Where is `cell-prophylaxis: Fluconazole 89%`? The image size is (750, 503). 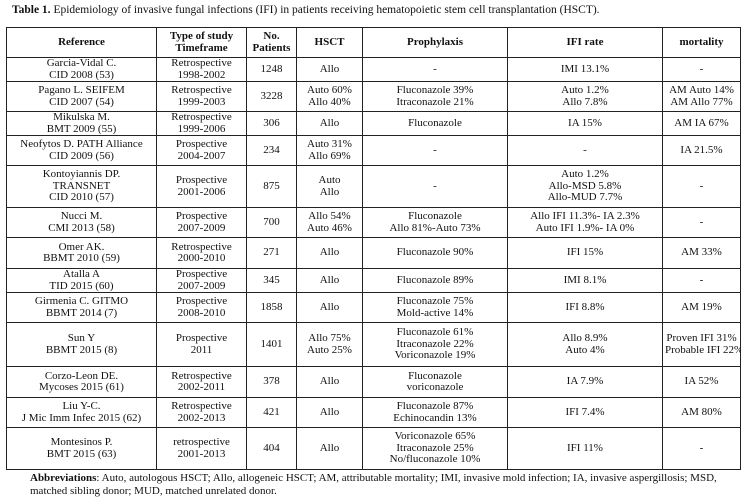
cell-prophylaxis: Fluconazole 89% is located at coordinates (435, 280).